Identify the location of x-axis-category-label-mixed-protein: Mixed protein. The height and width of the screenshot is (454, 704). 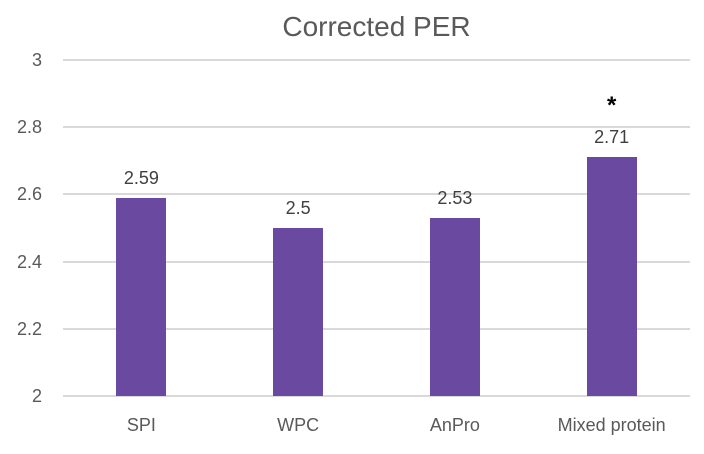
(611, 425).